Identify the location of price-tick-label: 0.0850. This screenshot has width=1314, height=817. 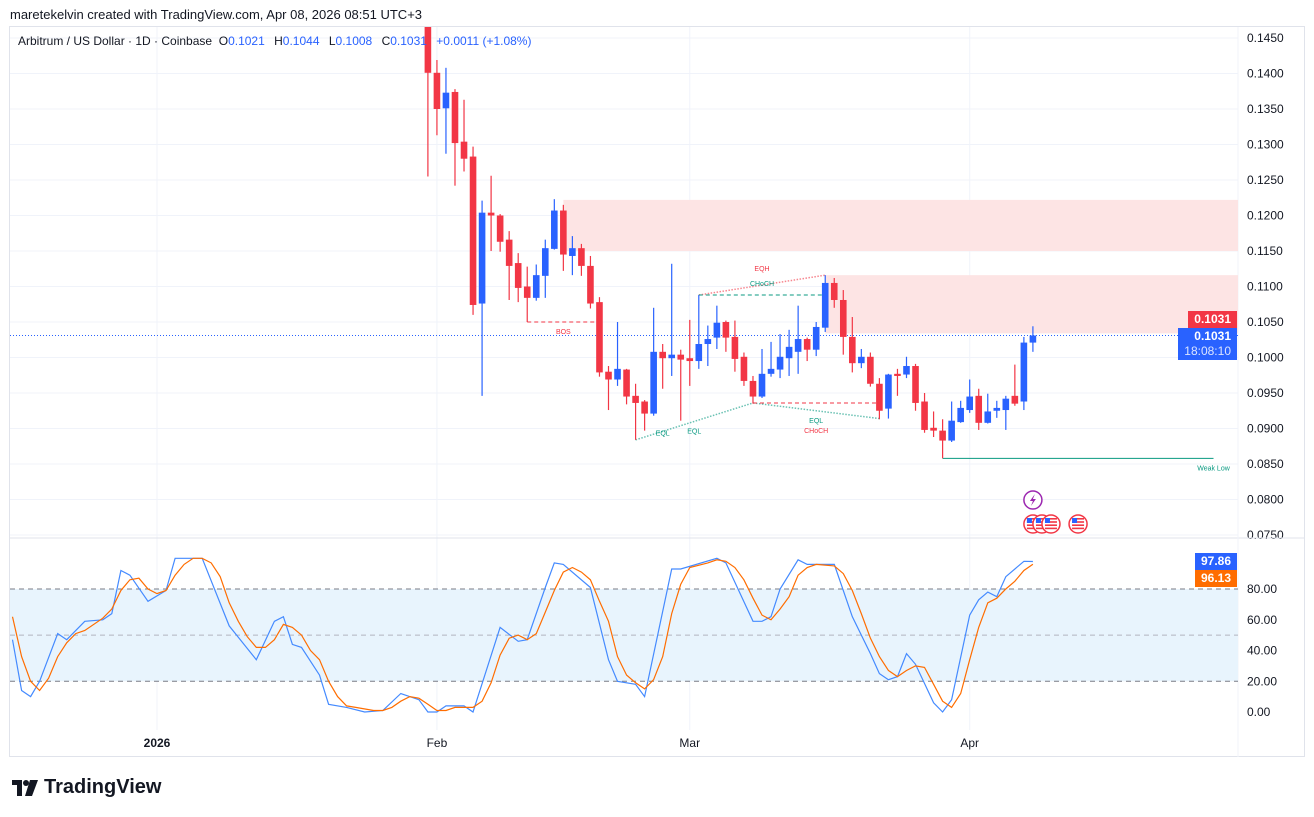
(1265, 464).